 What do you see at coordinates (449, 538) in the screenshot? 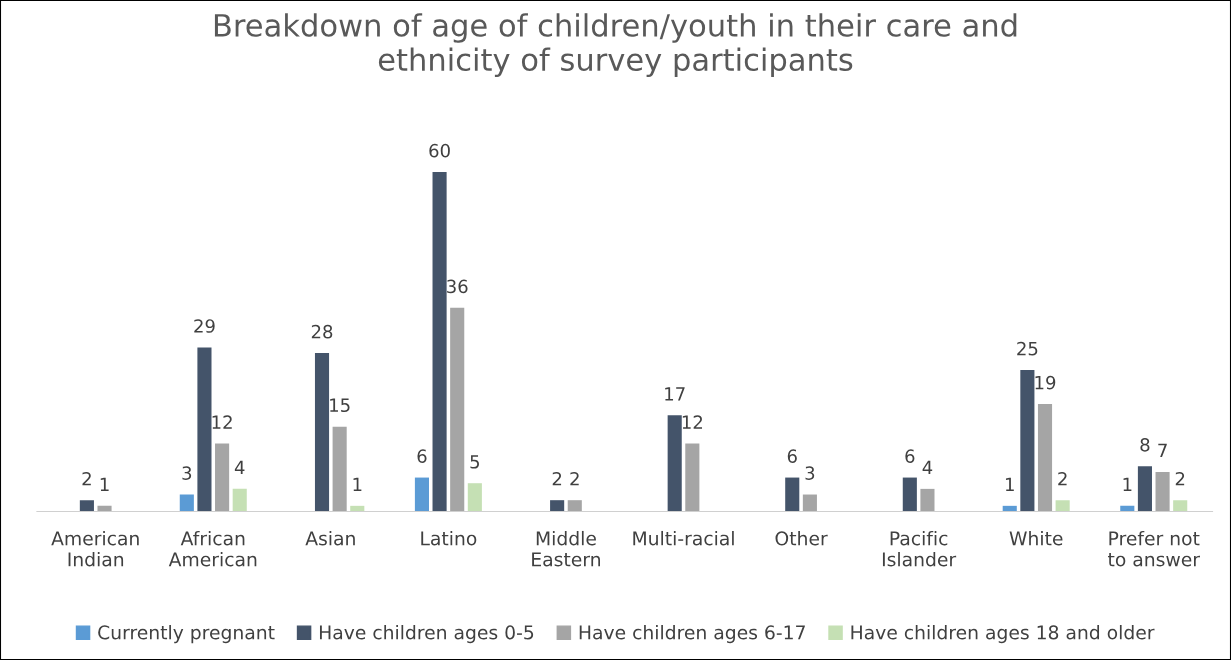
I see `x-tick-label: Latino` at bounding box center [449, 538].